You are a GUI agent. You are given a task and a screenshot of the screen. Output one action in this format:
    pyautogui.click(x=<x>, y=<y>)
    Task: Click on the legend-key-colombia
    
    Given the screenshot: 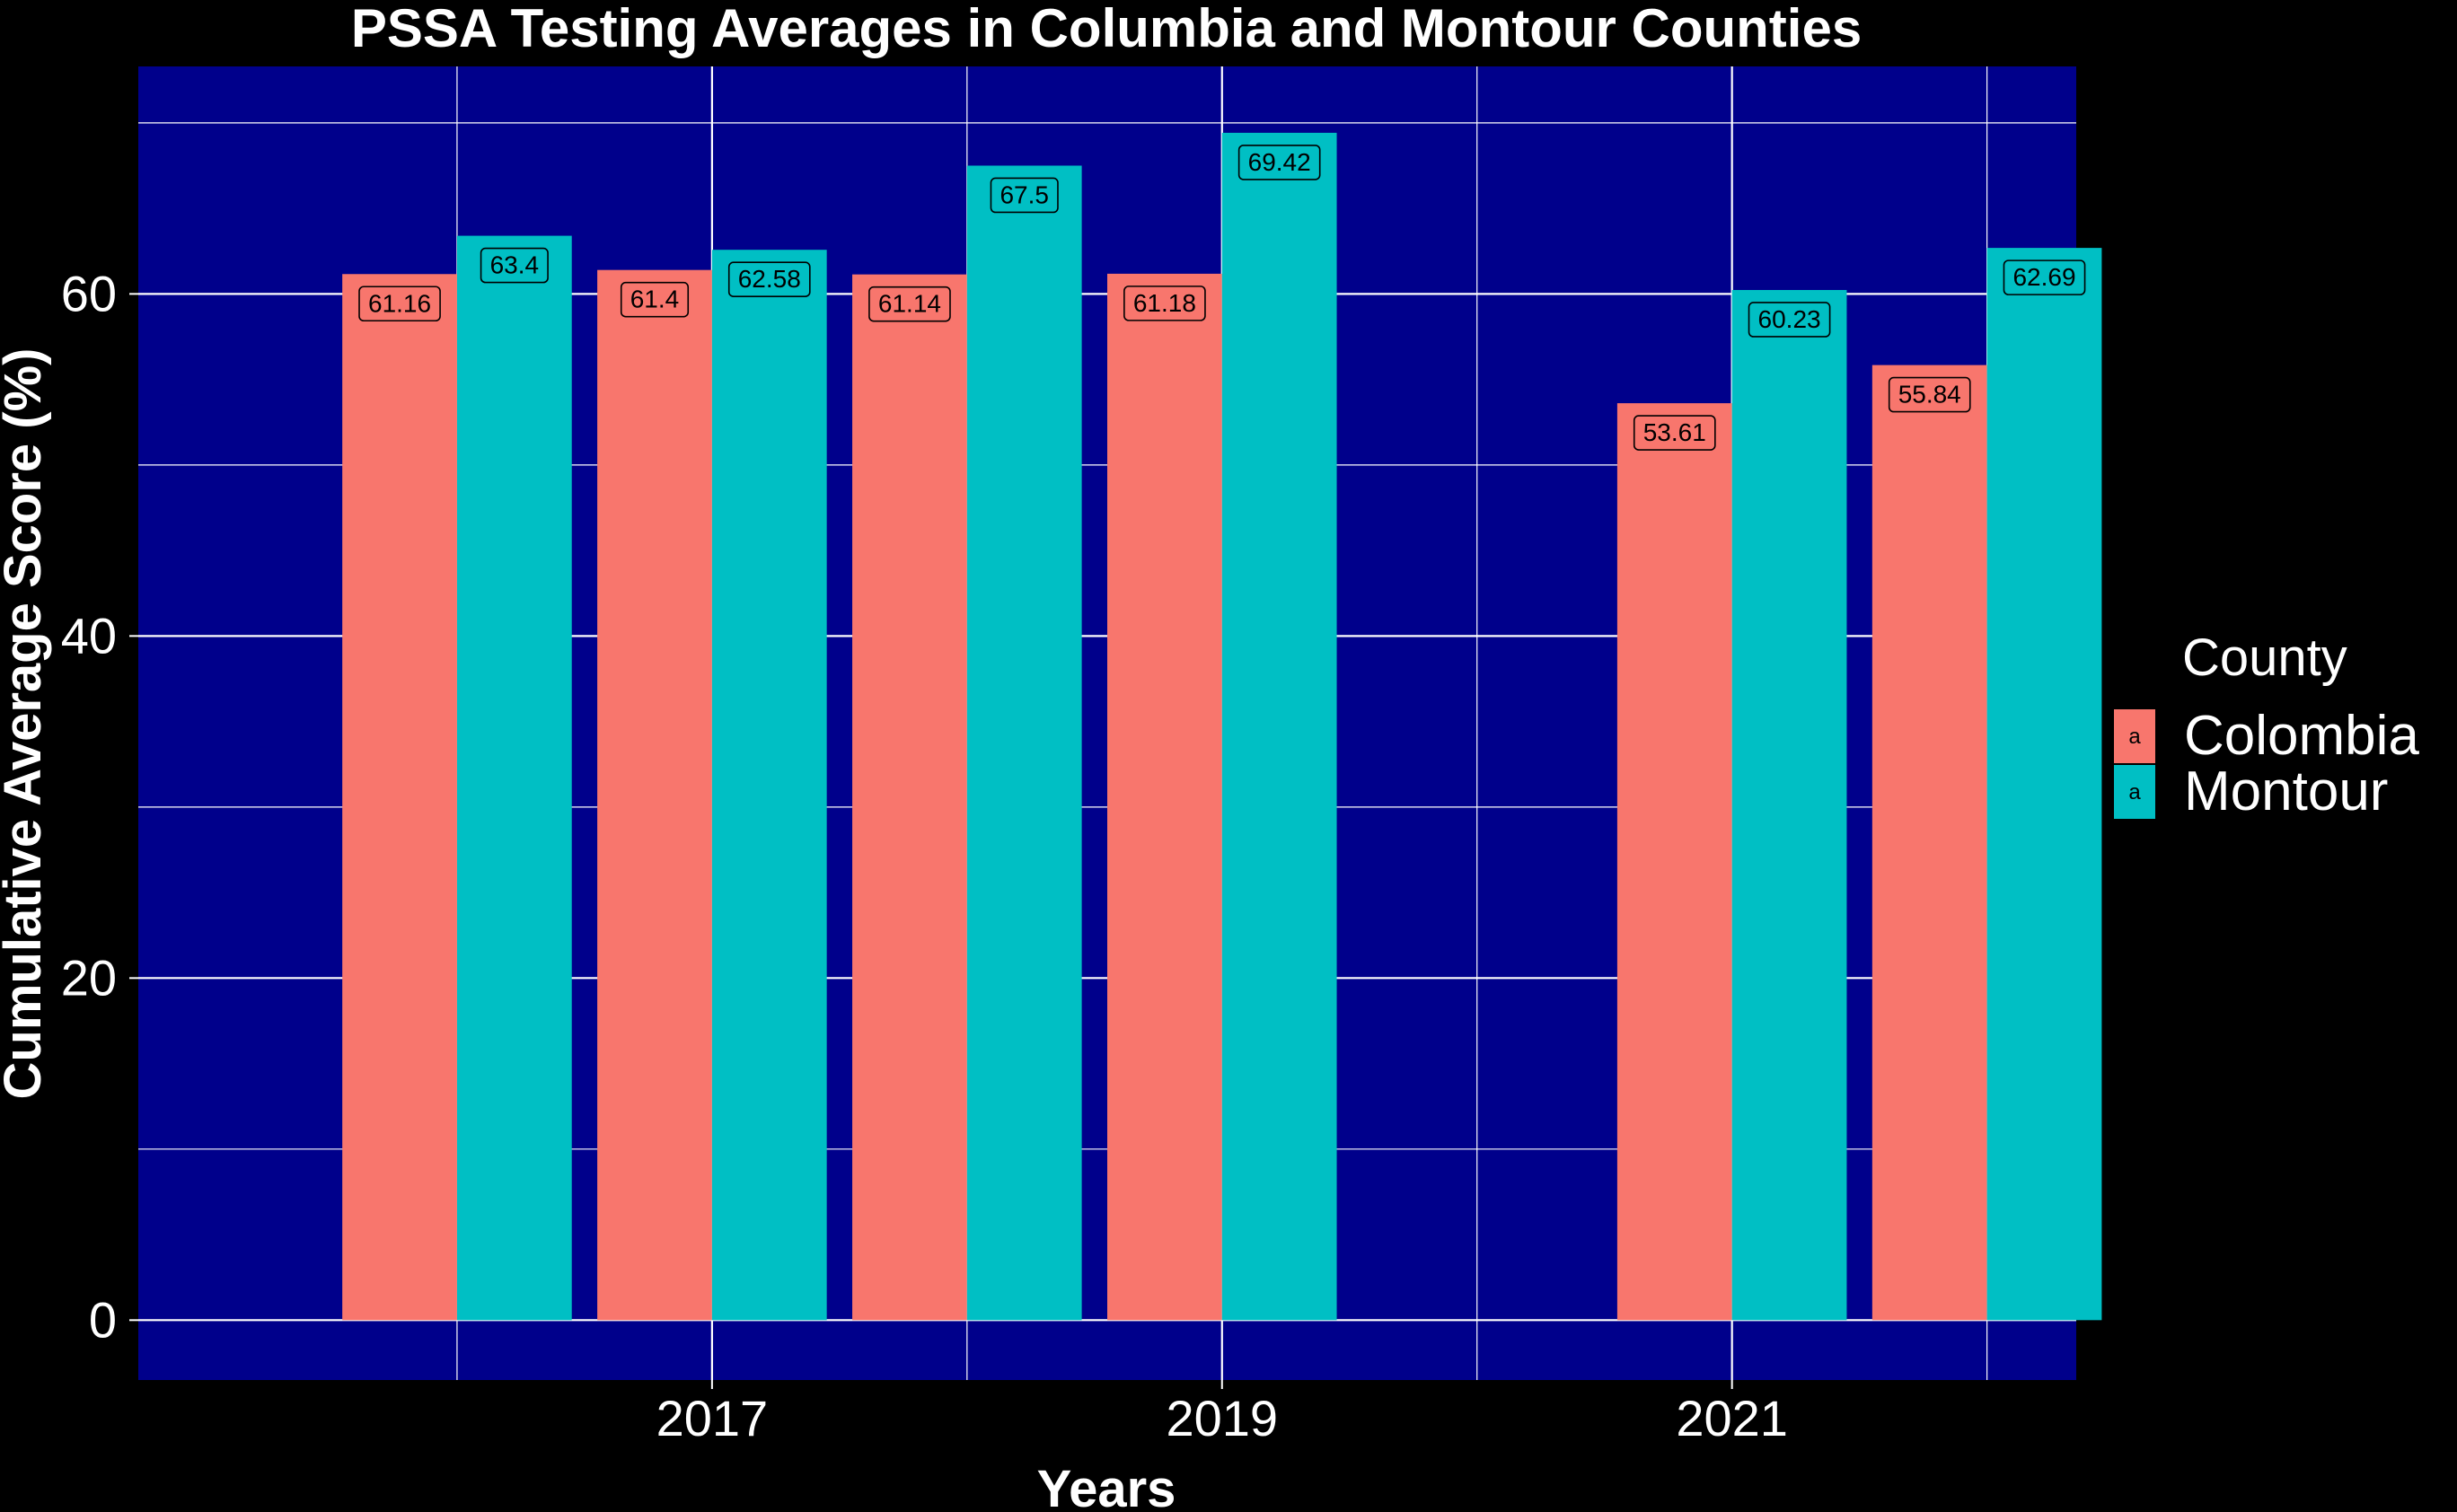 What is the action you would take?
    pyautogui.click(x=2134, y=736)
    